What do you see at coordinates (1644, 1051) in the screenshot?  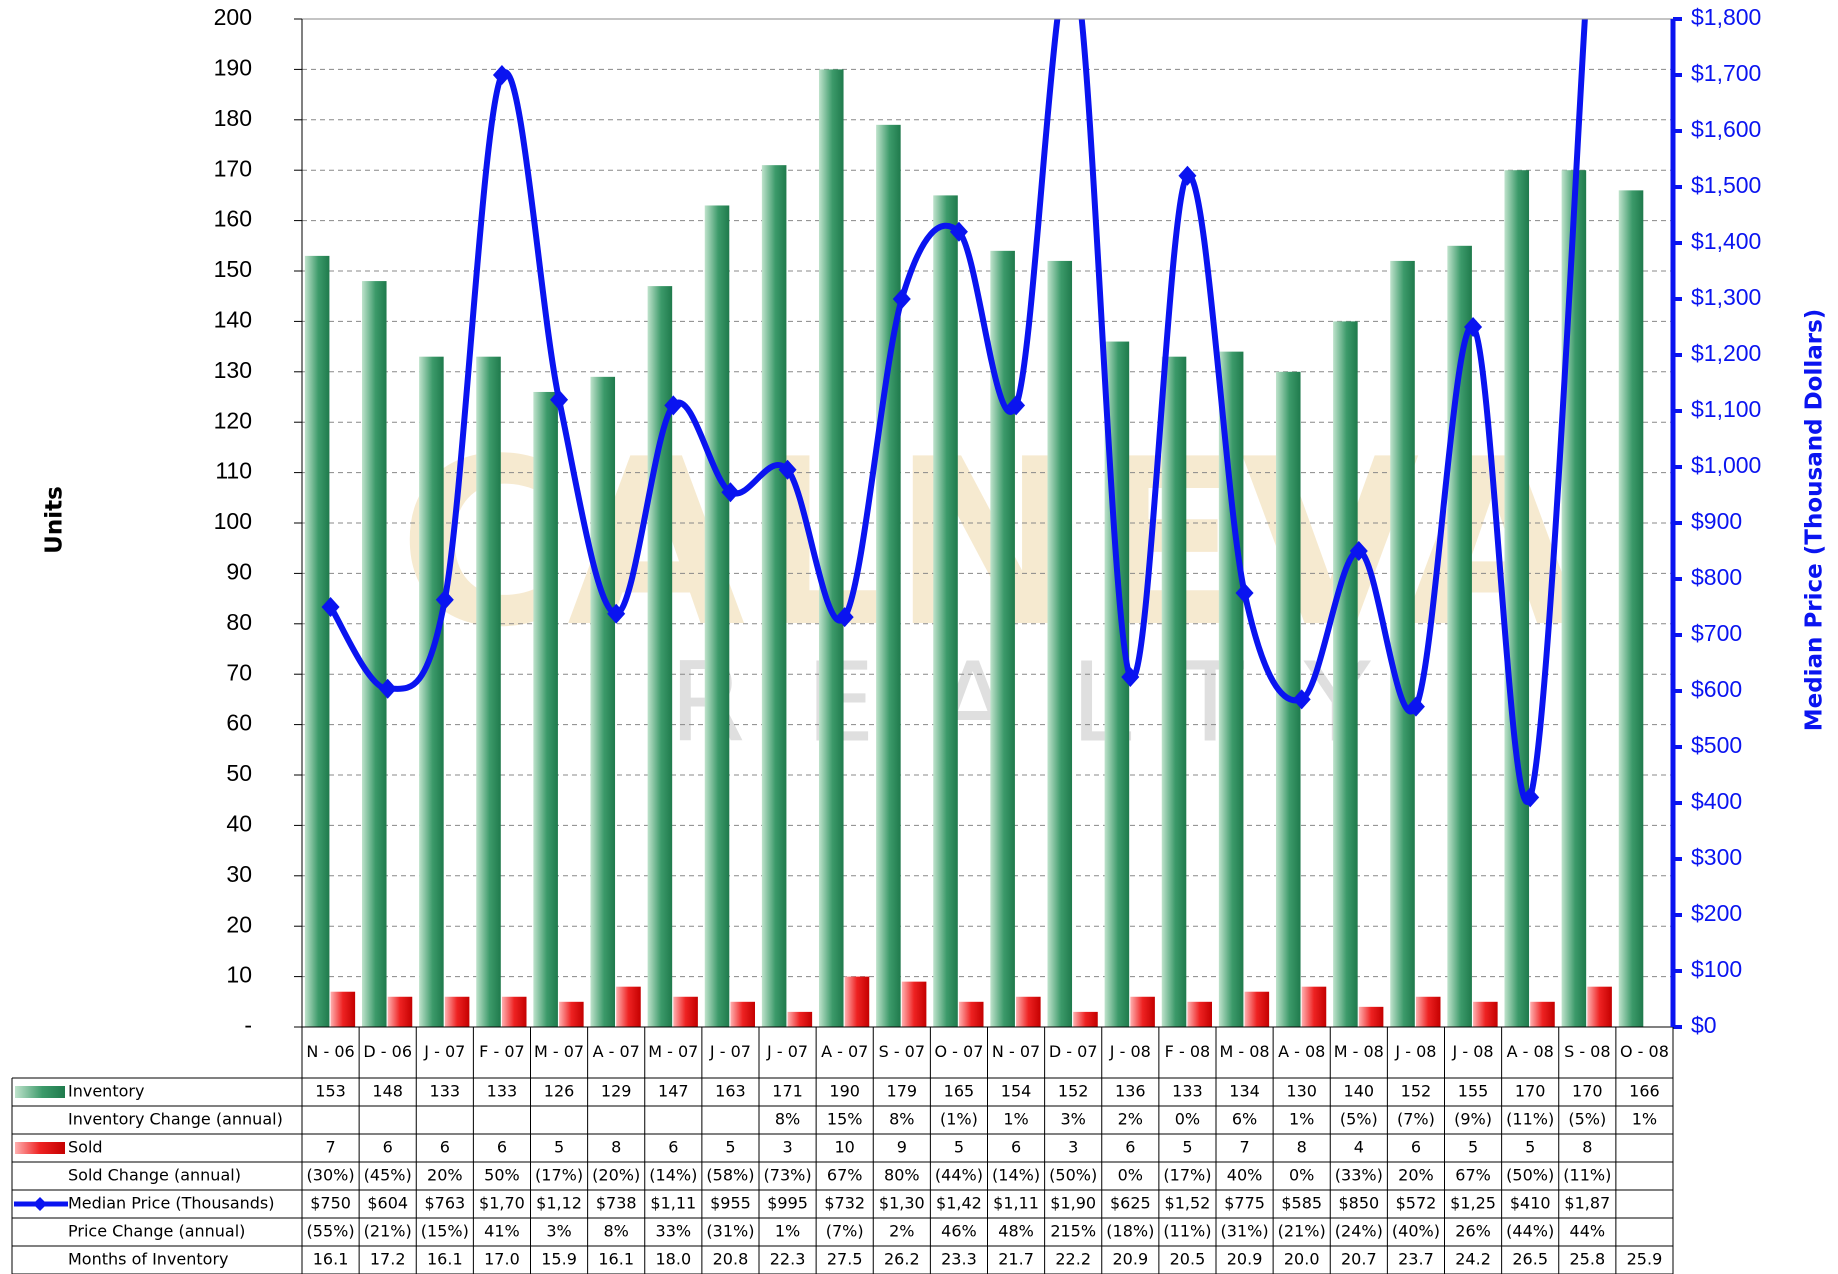 I see `x-tick-label: O - 08` at bounding box center [1644, 1051].